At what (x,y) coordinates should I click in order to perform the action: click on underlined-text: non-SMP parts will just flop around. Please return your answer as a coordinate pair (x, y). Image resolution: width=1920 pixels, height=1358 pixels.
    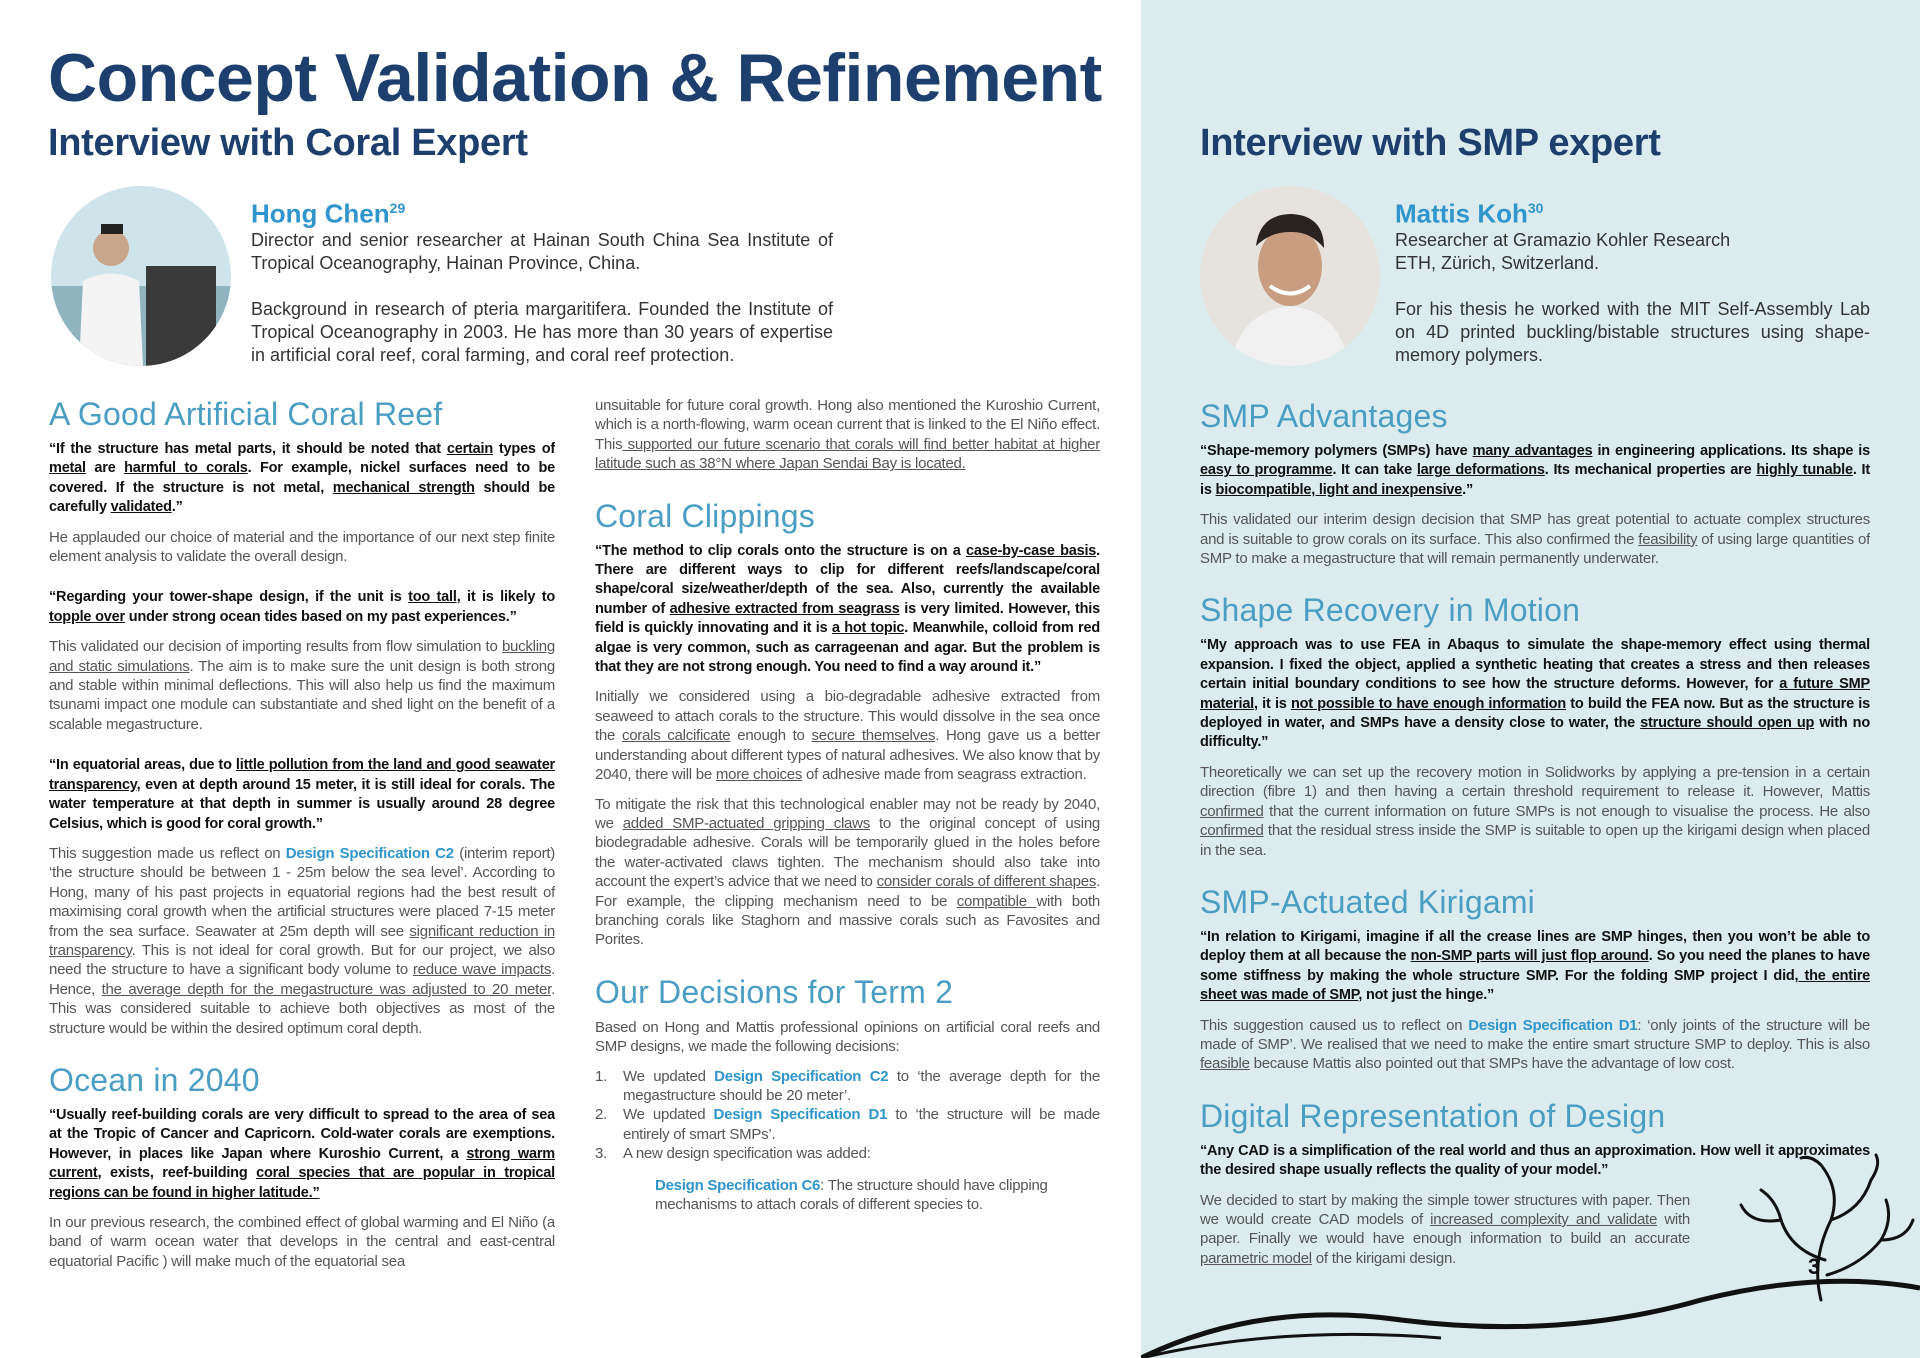
    Looking at the image, I should click on (1529, 956).